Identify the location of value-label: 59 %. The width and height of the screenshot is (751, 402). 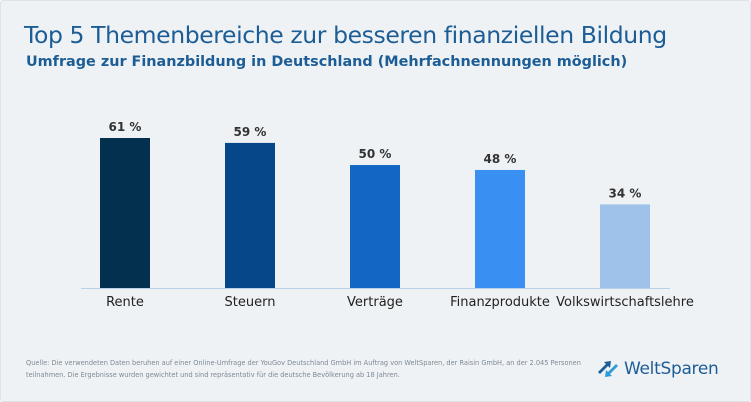
(250, 132).